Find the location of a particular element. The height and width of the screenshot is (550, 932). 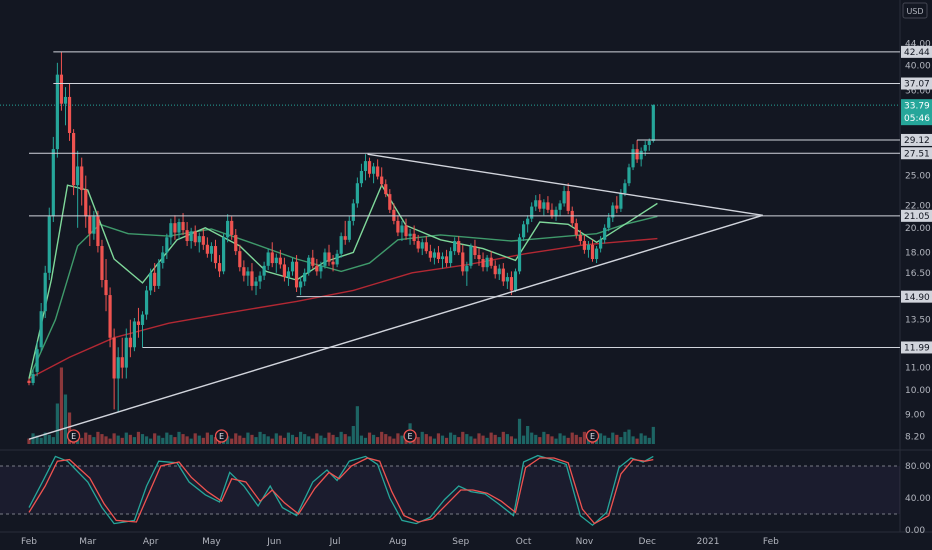

time-axis: Feb Mar Apr May Jun Jul Aug Sep Oct Nov Dec 2021 Feb is located at coordinates (400, 542).